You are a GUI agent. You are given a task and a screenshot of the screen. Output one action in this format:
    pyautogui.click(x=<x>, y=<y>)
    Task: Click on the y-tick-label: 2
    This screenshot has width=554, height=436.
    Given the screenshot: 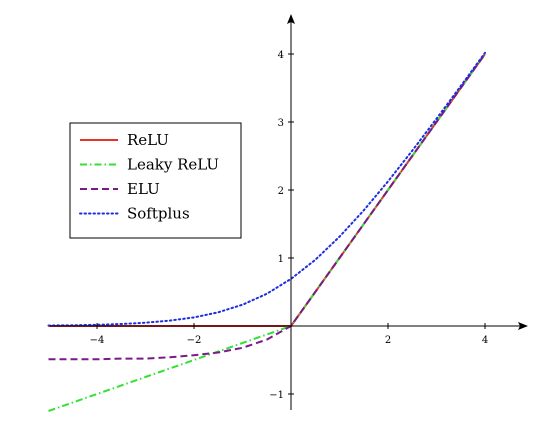 What is the action you would take?
    pyautogui.click(x=281, y=191)
    